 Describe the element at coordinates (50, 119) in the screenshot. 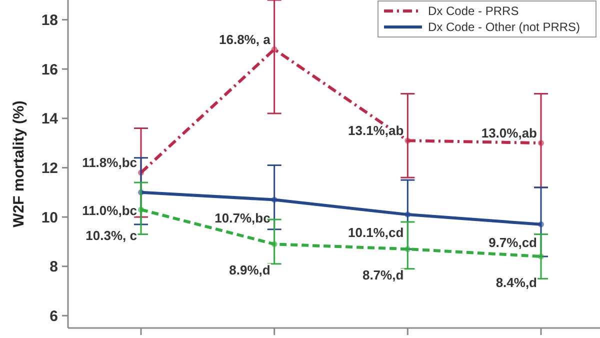

I see `y-tick-label: 14` at that location.